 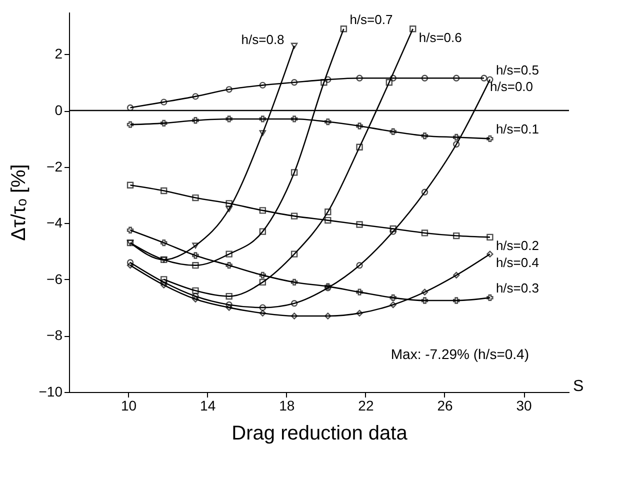 What do you see at coordinates (129, 406) in the screenshot?
I see `x-tick-label: 10` at bounding box center [129, 406].